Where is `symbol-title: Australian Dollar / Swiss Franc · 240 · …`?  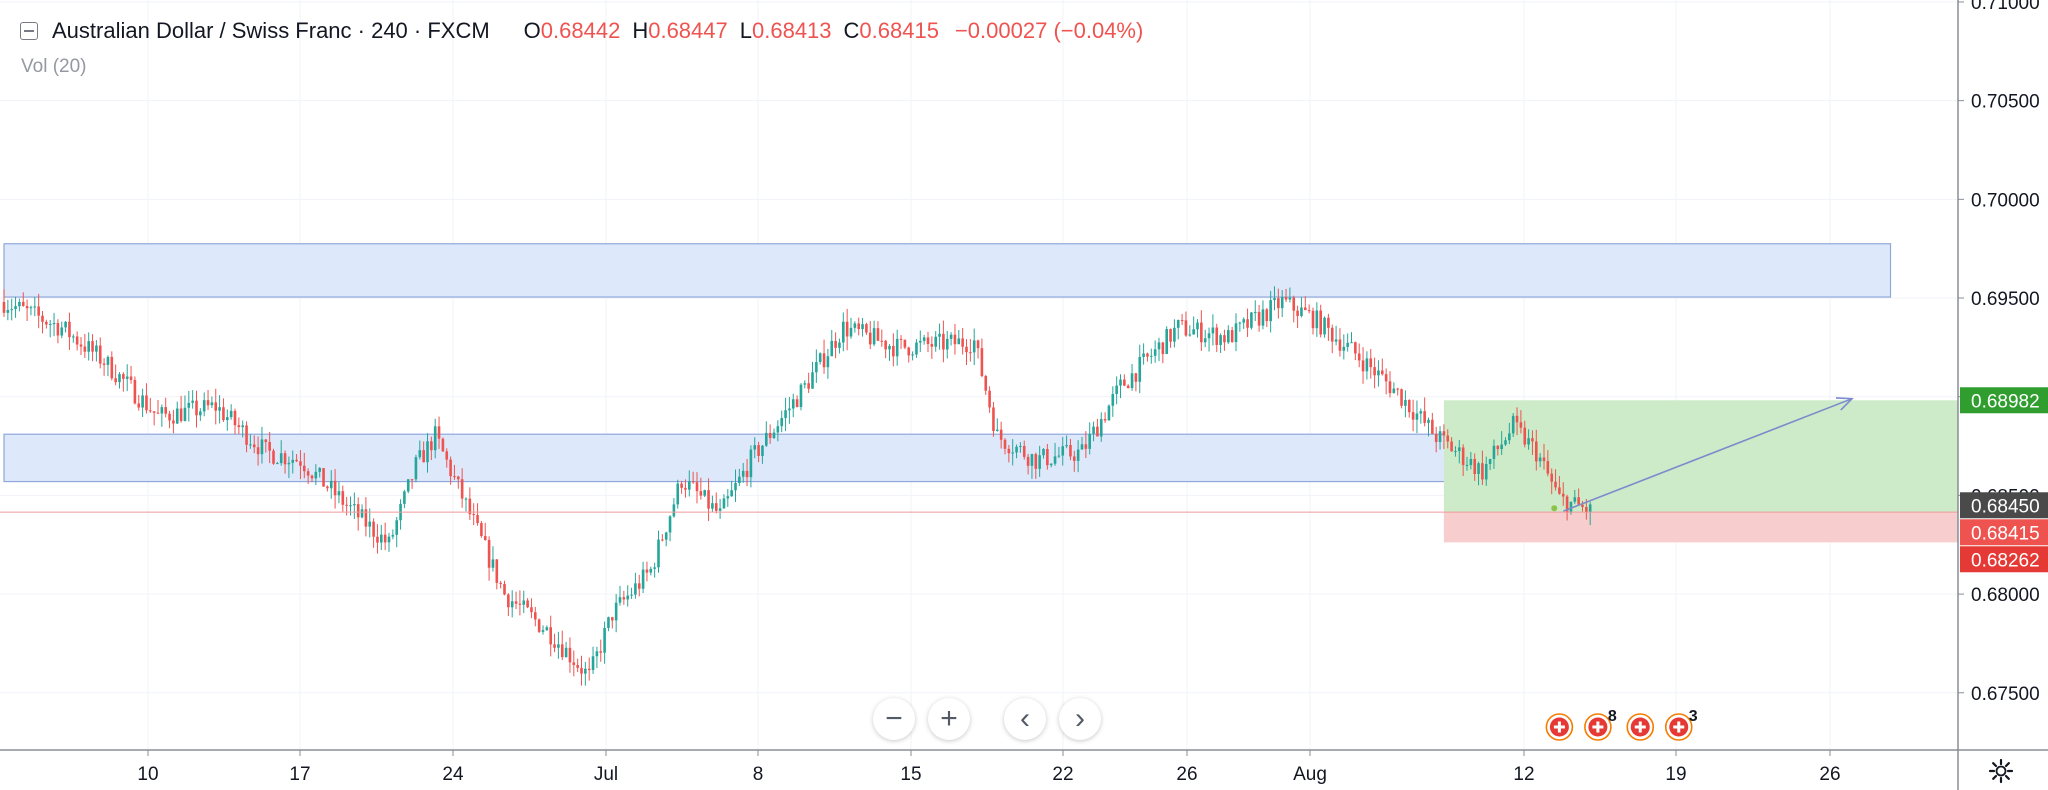 symbol-title: Australian Dollar / Swiss Franc · 240 · … is located at coordinates (271, 30).